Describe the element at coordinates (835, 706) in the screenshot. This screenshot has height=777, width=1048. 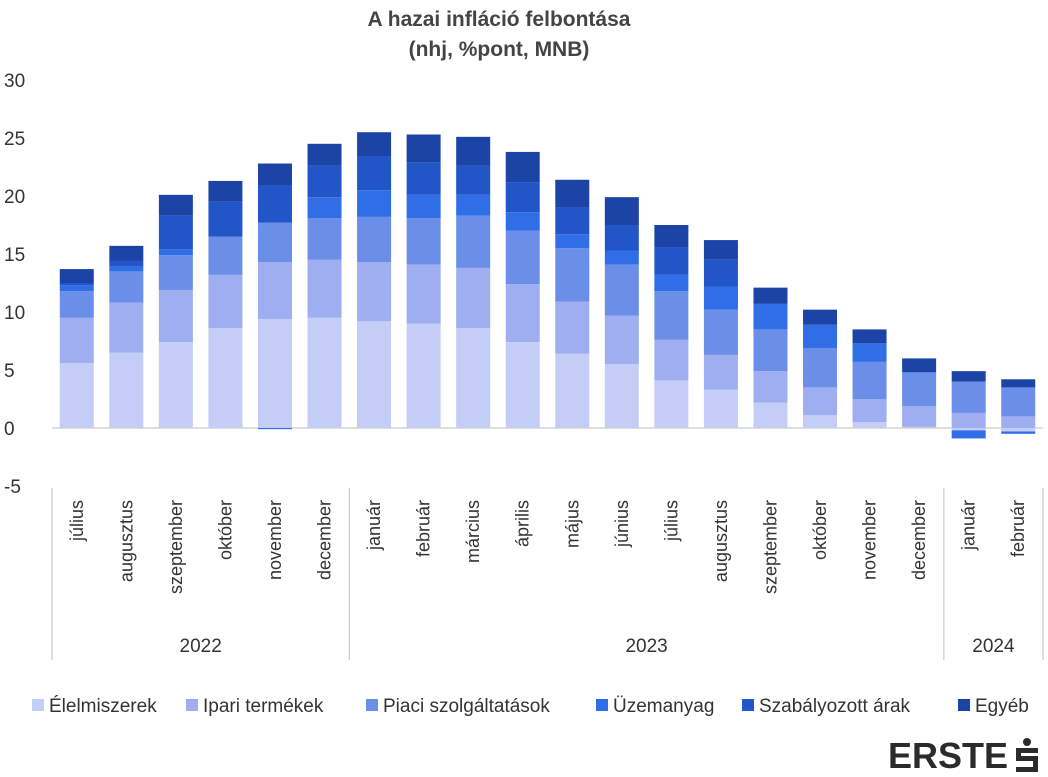
I see `legend-label: Szabályozott árak` at that location.